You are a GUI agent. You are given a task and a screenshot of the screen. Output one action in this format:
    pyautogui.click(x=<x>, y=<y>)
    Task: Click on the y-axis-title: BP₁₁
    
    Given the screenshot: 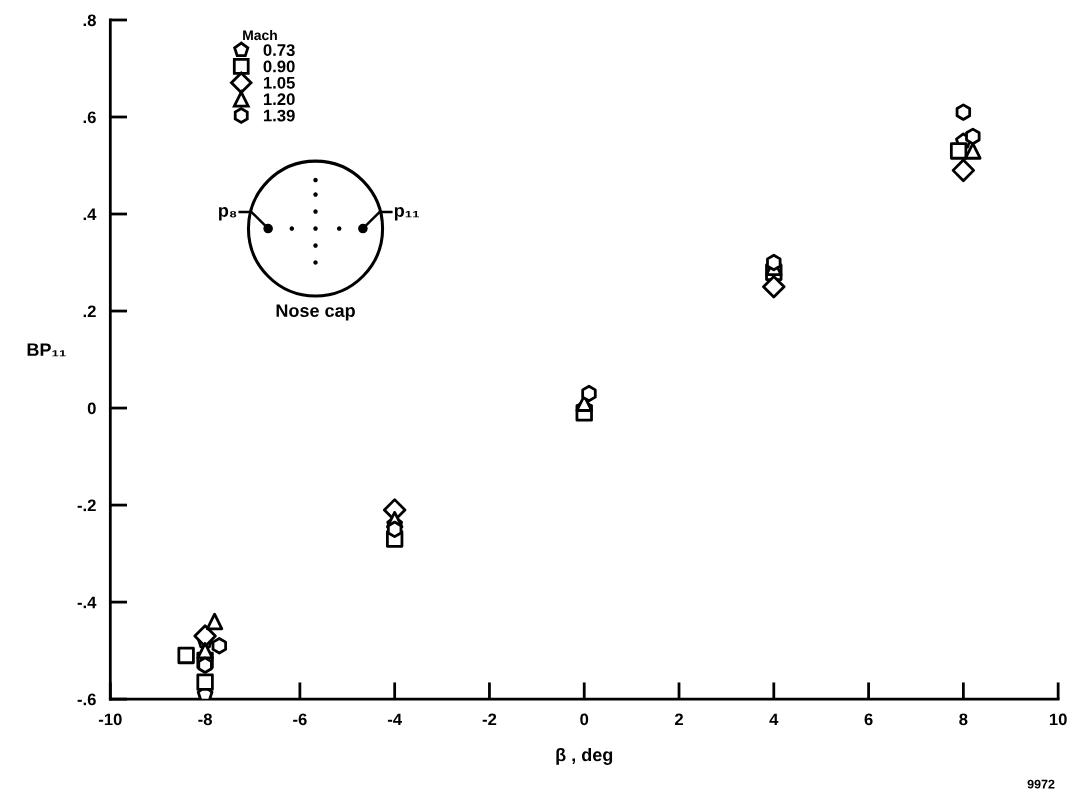 What is the action you would take?
    pyautogui.click(x=46, y=350)
    